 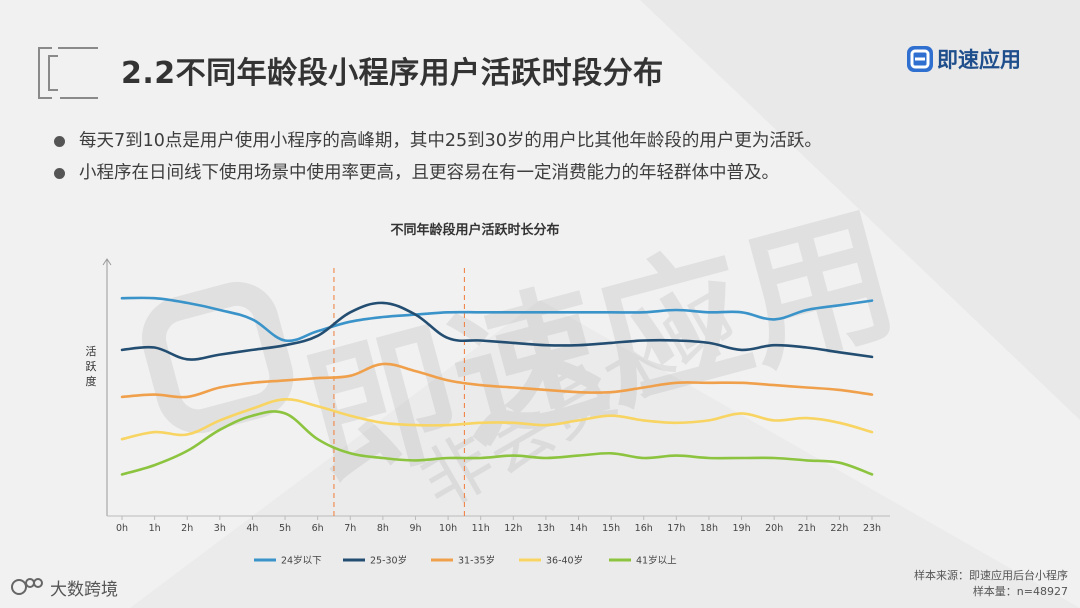 What do you see at coordinates (644, 528) in the screenshot?
I see `x-tick-label: 16h` at bounding box center [644, 528].